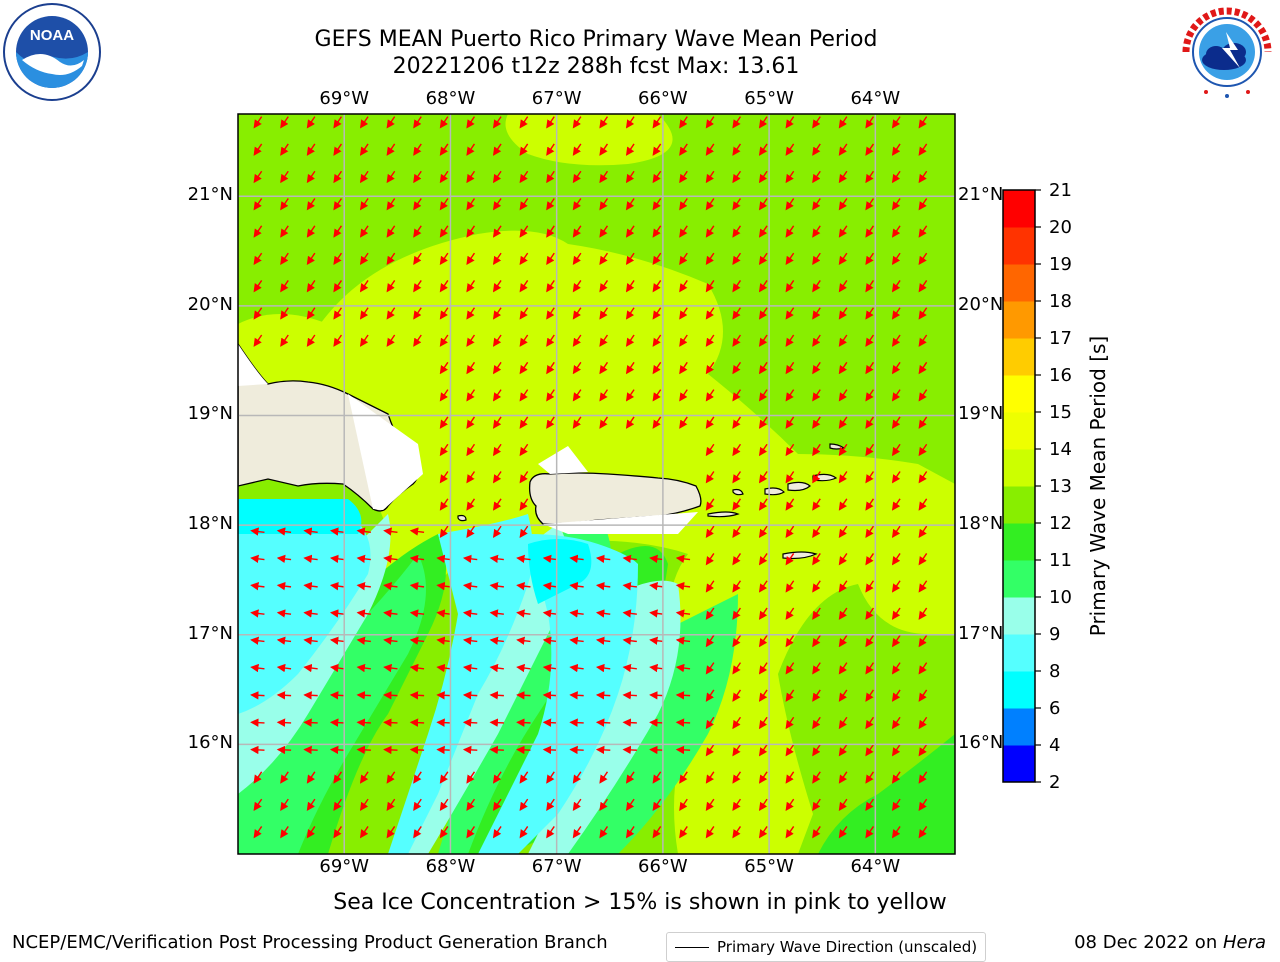 The height and width of the screenshot is (962, 1280). Describe the element at coordinates (769, 866) in the screenshot. I see `longitude-label-bottom: 65°W` at that location.